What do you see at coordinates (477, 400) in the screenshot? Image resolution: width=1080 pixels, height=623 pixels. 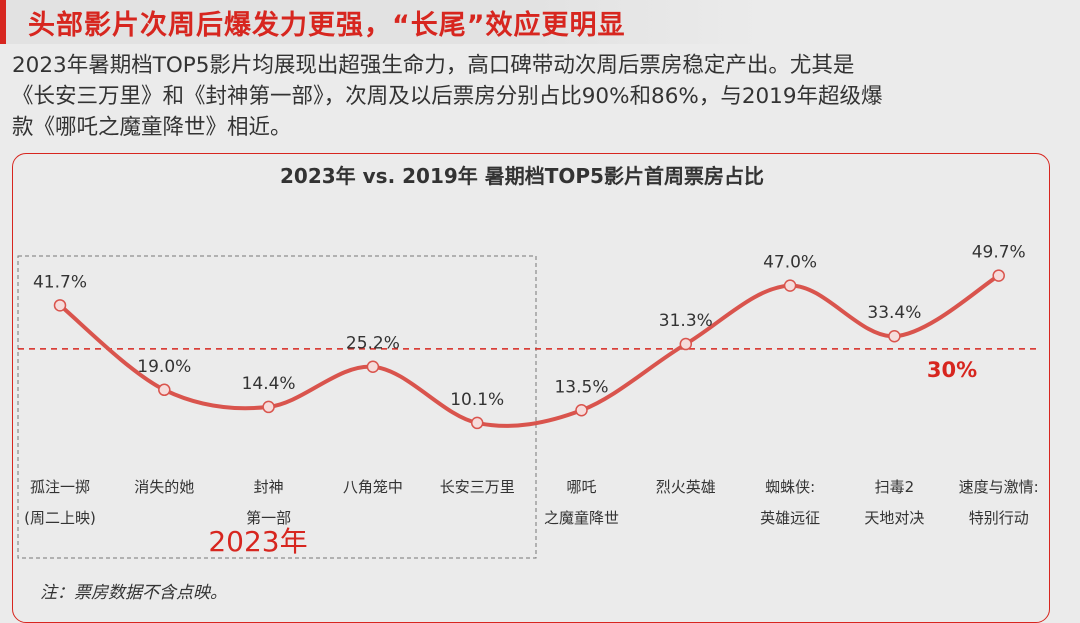 I see `data-label: 10.1%` at bounding box center [477, 400].